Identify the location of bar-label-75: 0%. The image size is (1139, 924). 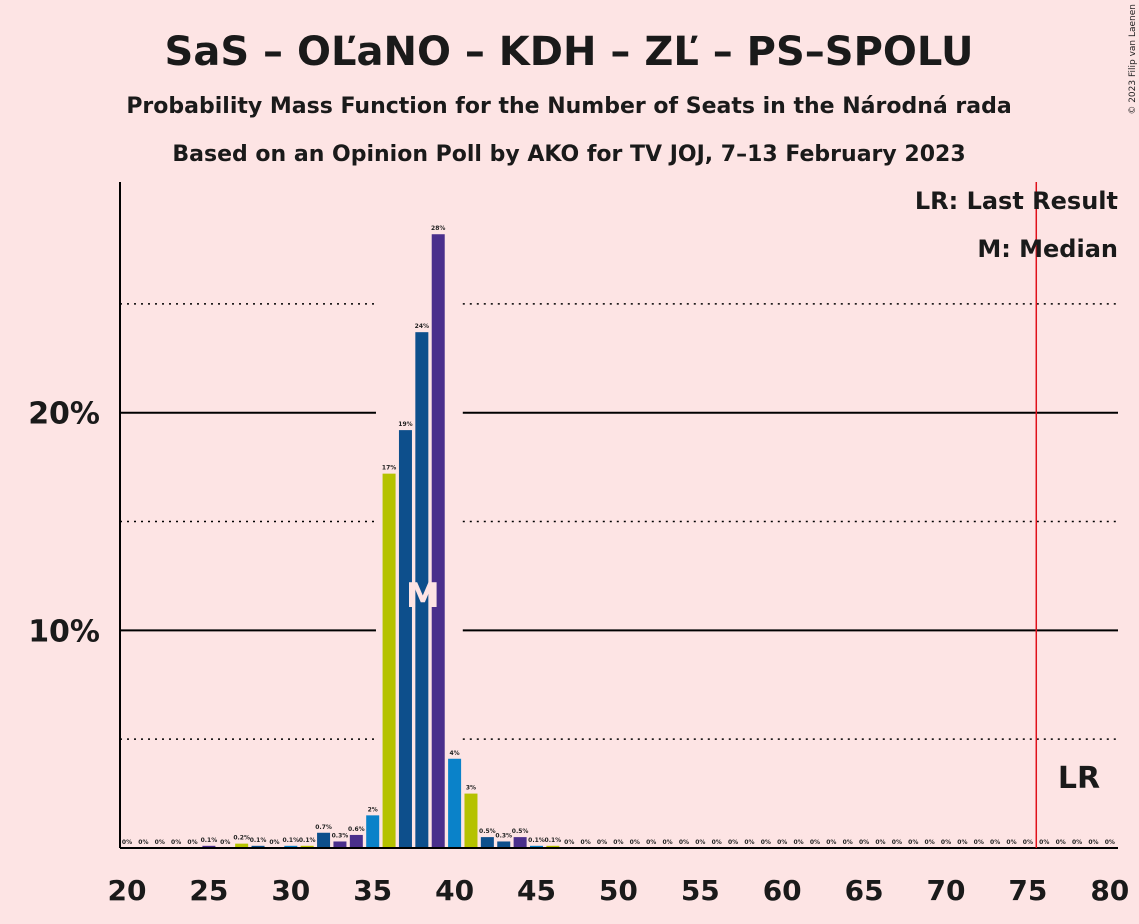
(1028, 842).